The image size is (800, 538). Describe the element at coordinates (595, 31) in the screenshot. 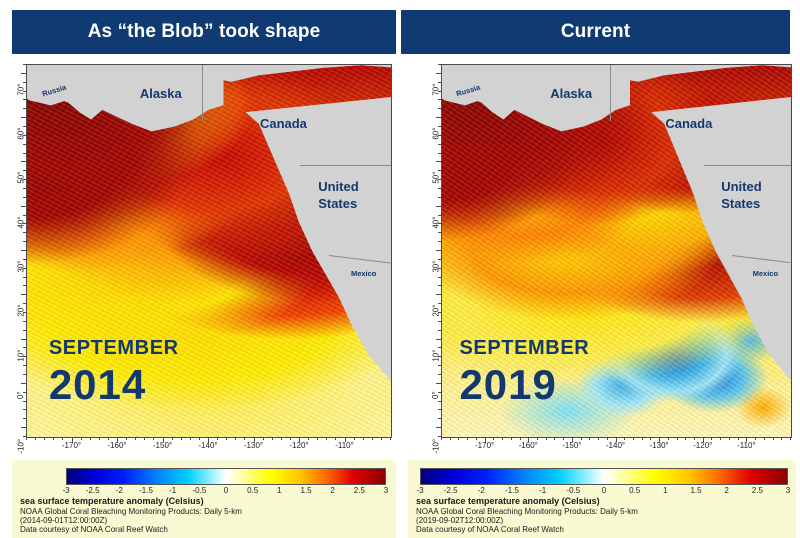

I see `panel-title-right: Current` at that location.